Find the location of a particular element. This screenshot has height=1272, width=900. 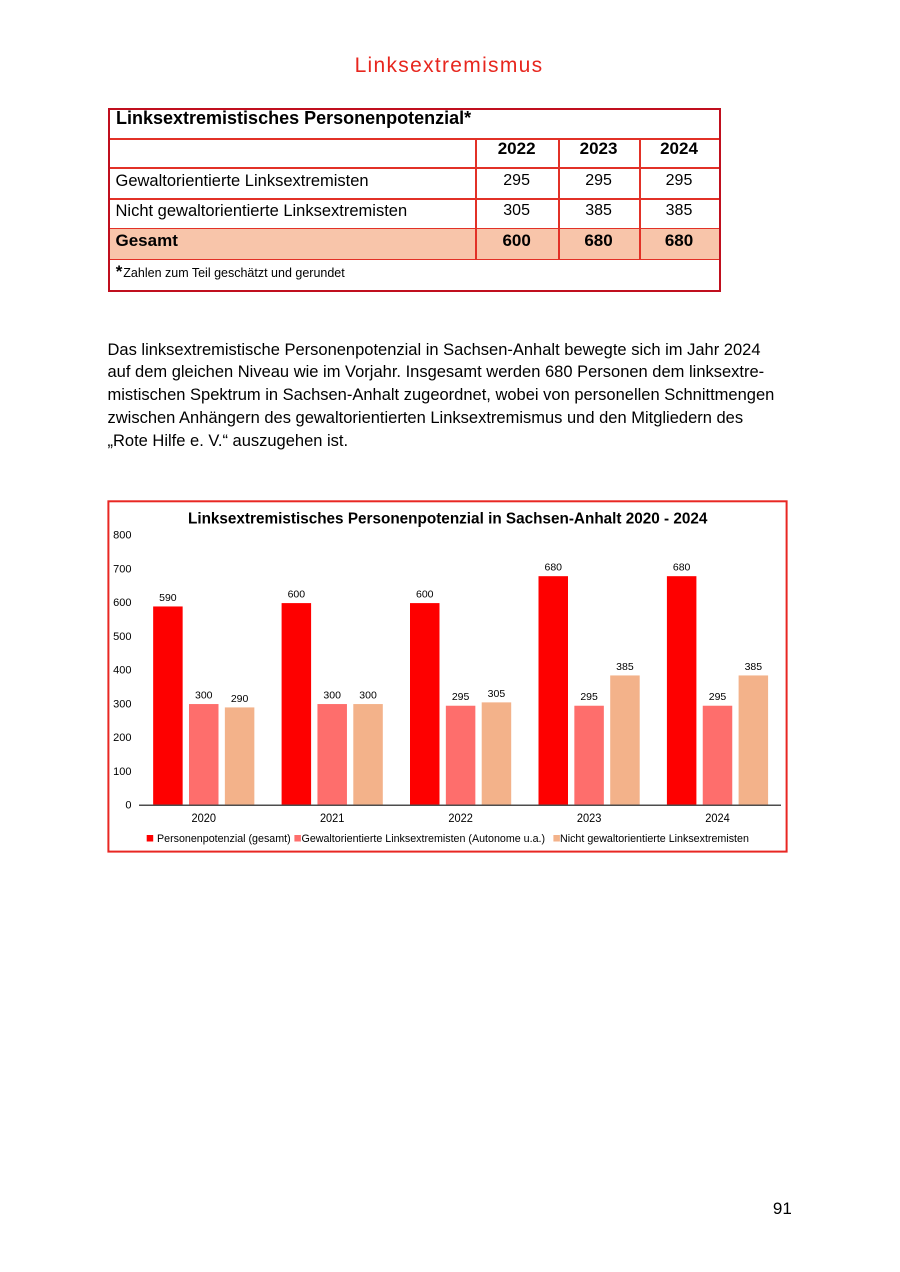

svg-text: 2022 is located at coordinates (460, 818).